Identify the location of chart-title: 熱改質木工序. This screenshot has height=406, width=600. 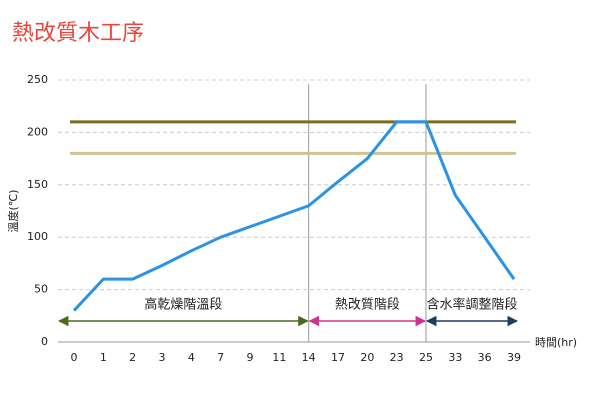
(78, 33).